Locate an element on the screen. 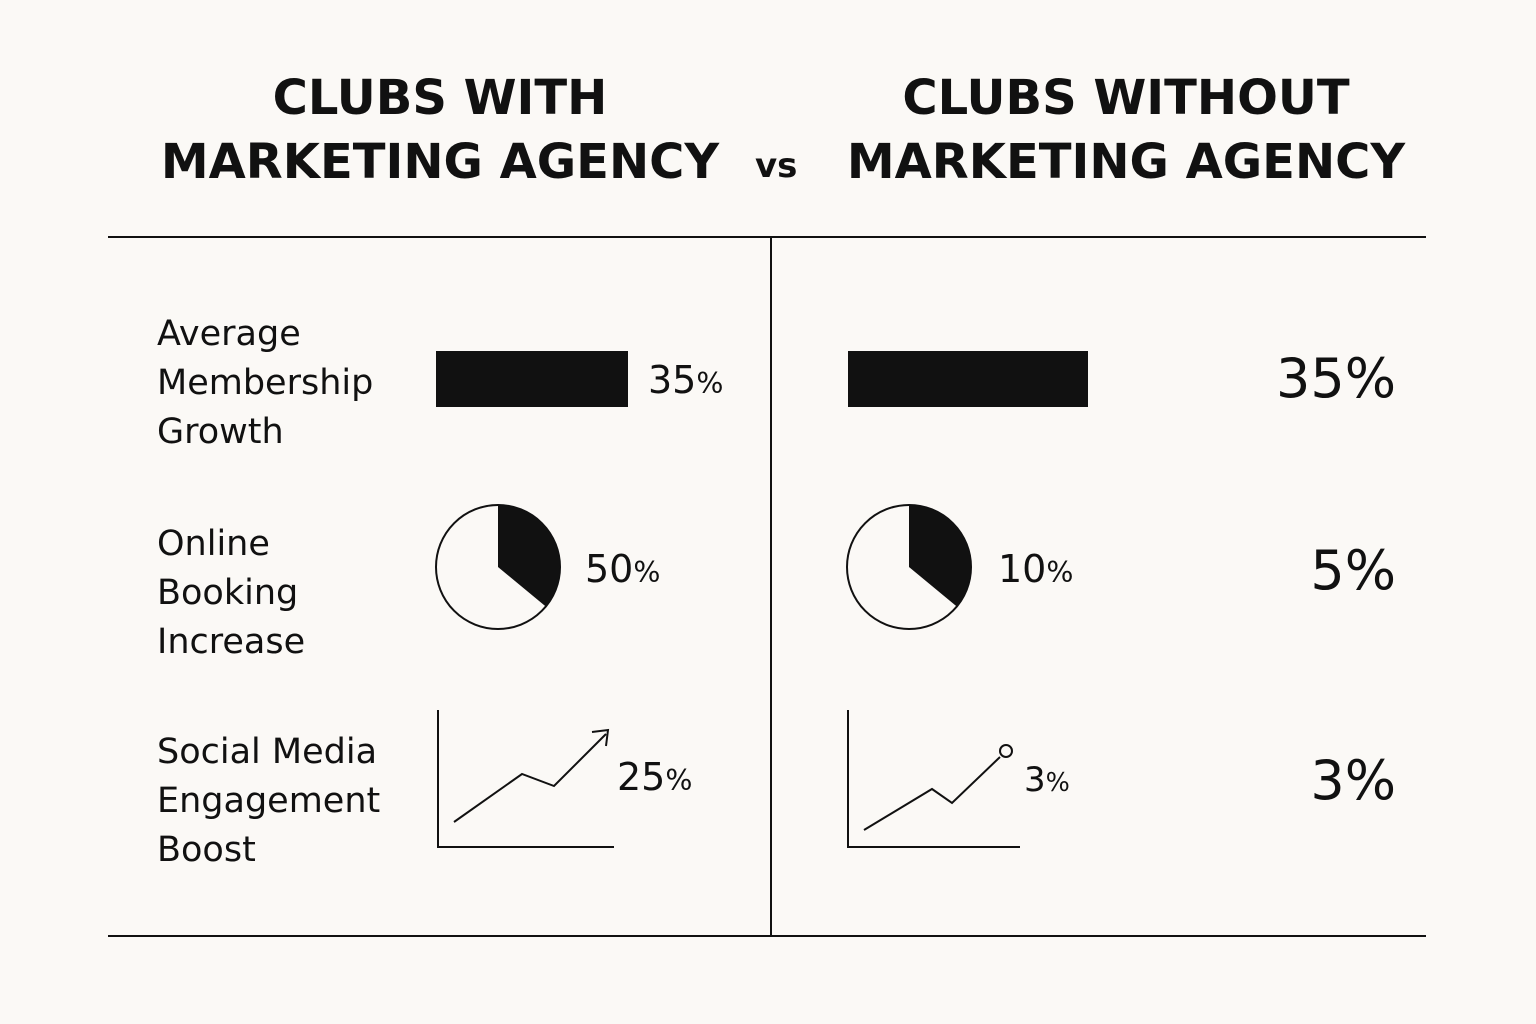  right-heading-line-1: CLUBS WITHOUT is located at coordinates (1126, 98).